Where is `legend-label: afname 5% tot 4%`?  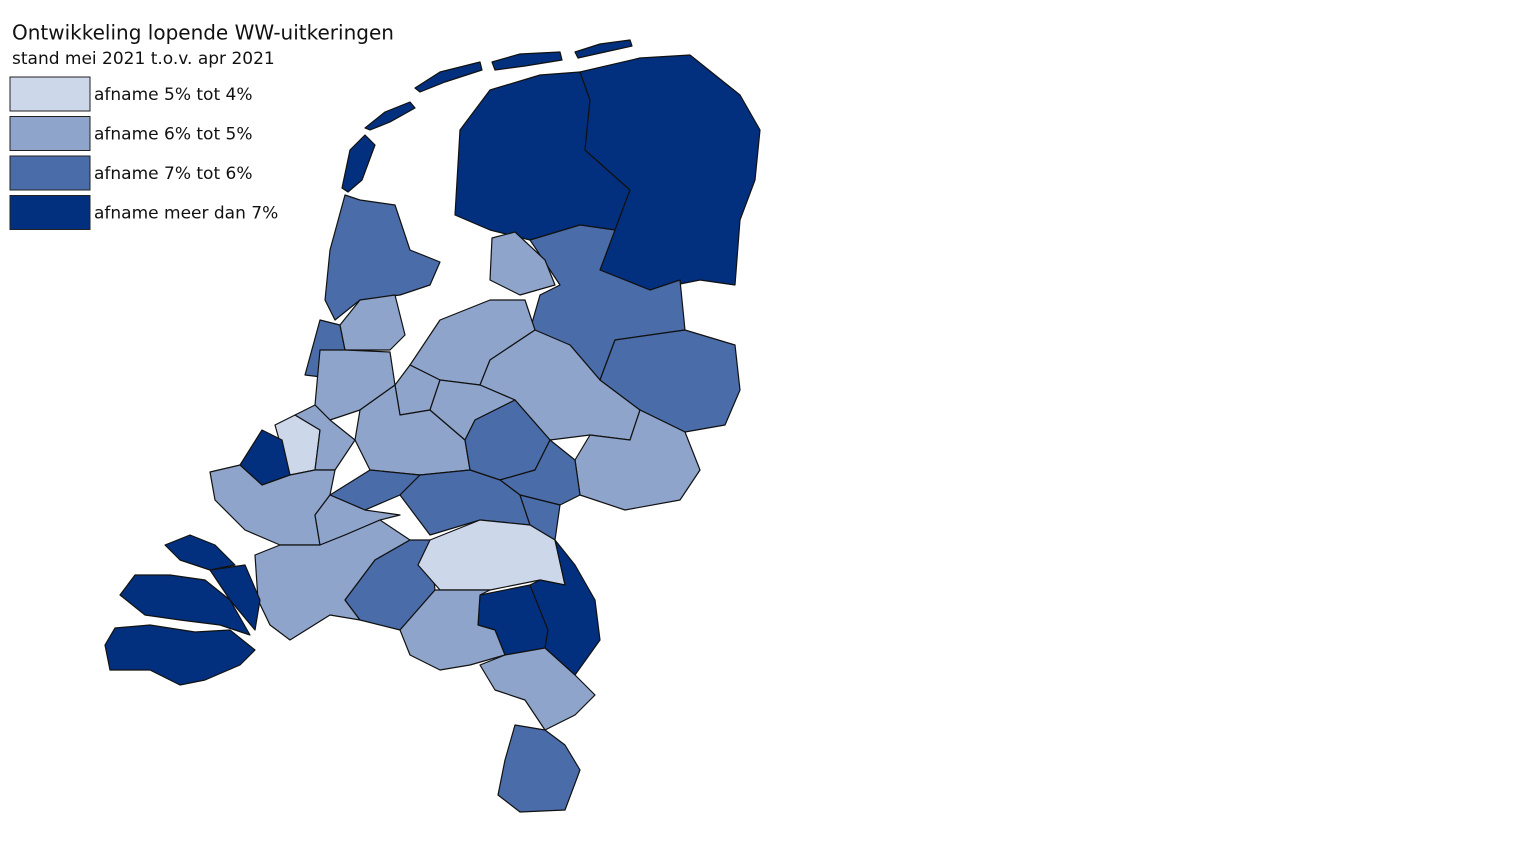
legend-label: afname 5% tot 4% is located at coordinates (173, 95).